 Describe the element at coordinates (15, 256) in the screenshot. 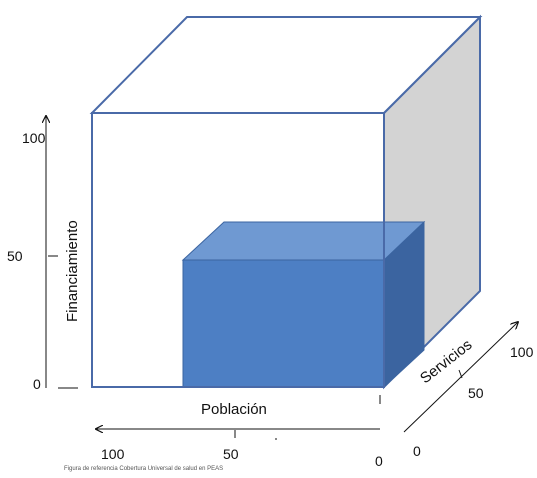

I see `vertical-tick-50: 50` at that location.